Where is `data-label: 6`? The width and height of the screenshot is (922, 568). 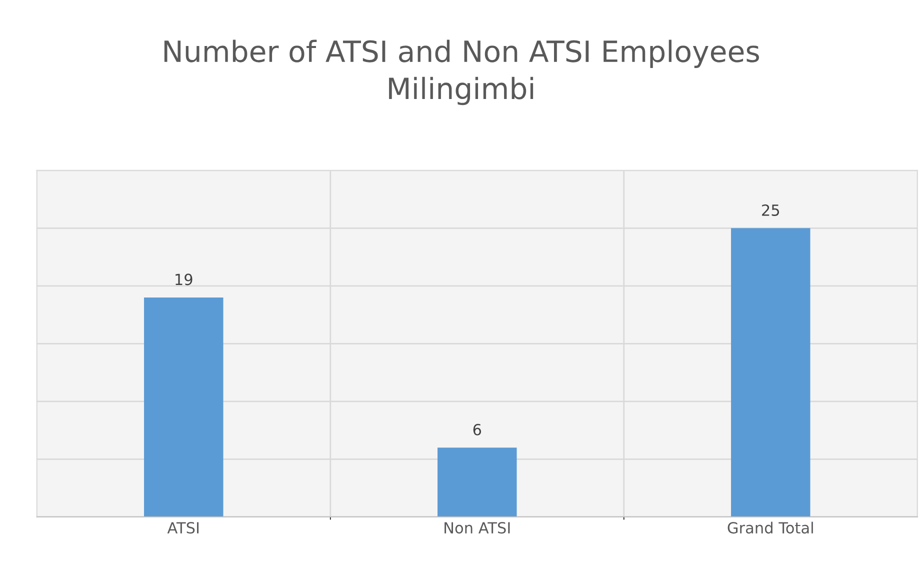
data-label: 6 is located at coordinates (477, 430).